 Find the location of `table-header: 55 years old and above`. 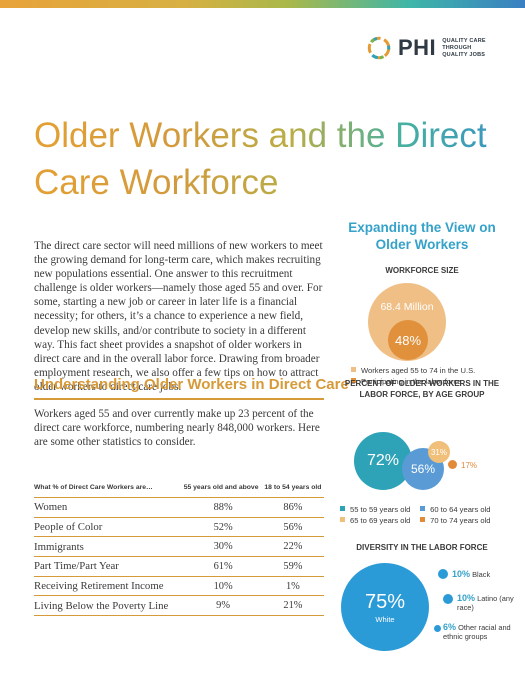

table-header: 55 years old and above is located at coordinates (221, 491).